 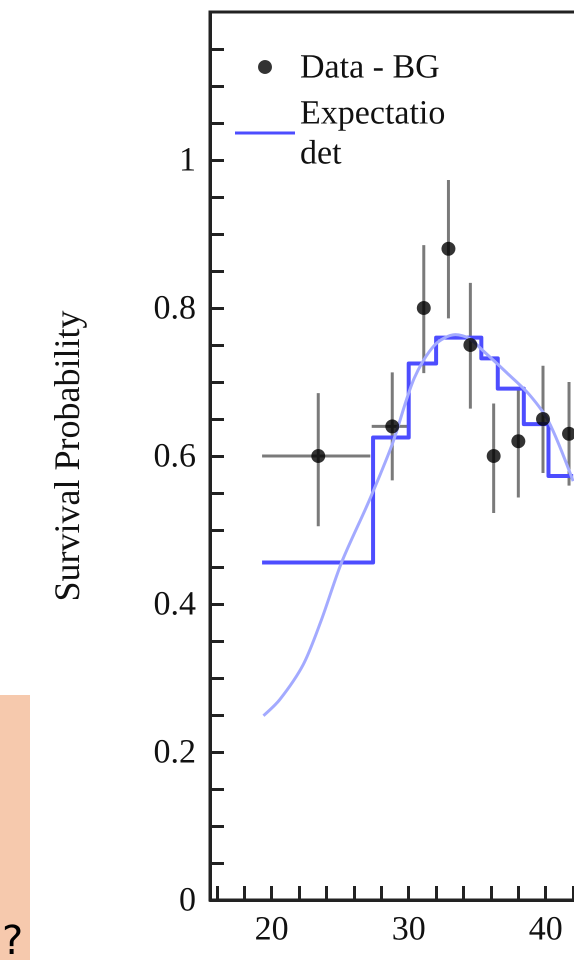 What do you see at coordinates (373, 133) in the screenshot?
I see `legend-label: Expectatio det` at bounding box center [373, 133].